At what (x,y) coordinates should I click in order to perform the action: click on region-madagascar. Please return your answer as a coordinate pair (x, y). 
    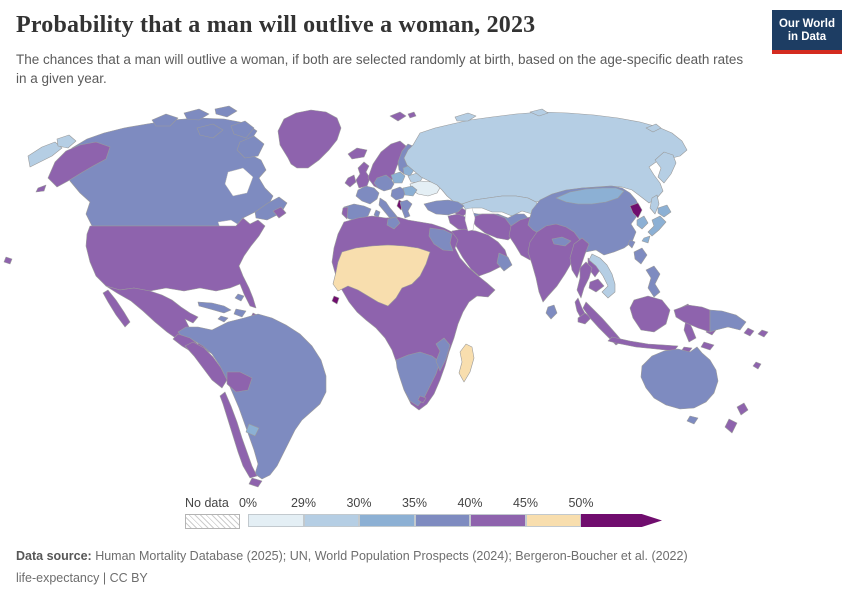
    Looking at the image, I should click on (466, 363).